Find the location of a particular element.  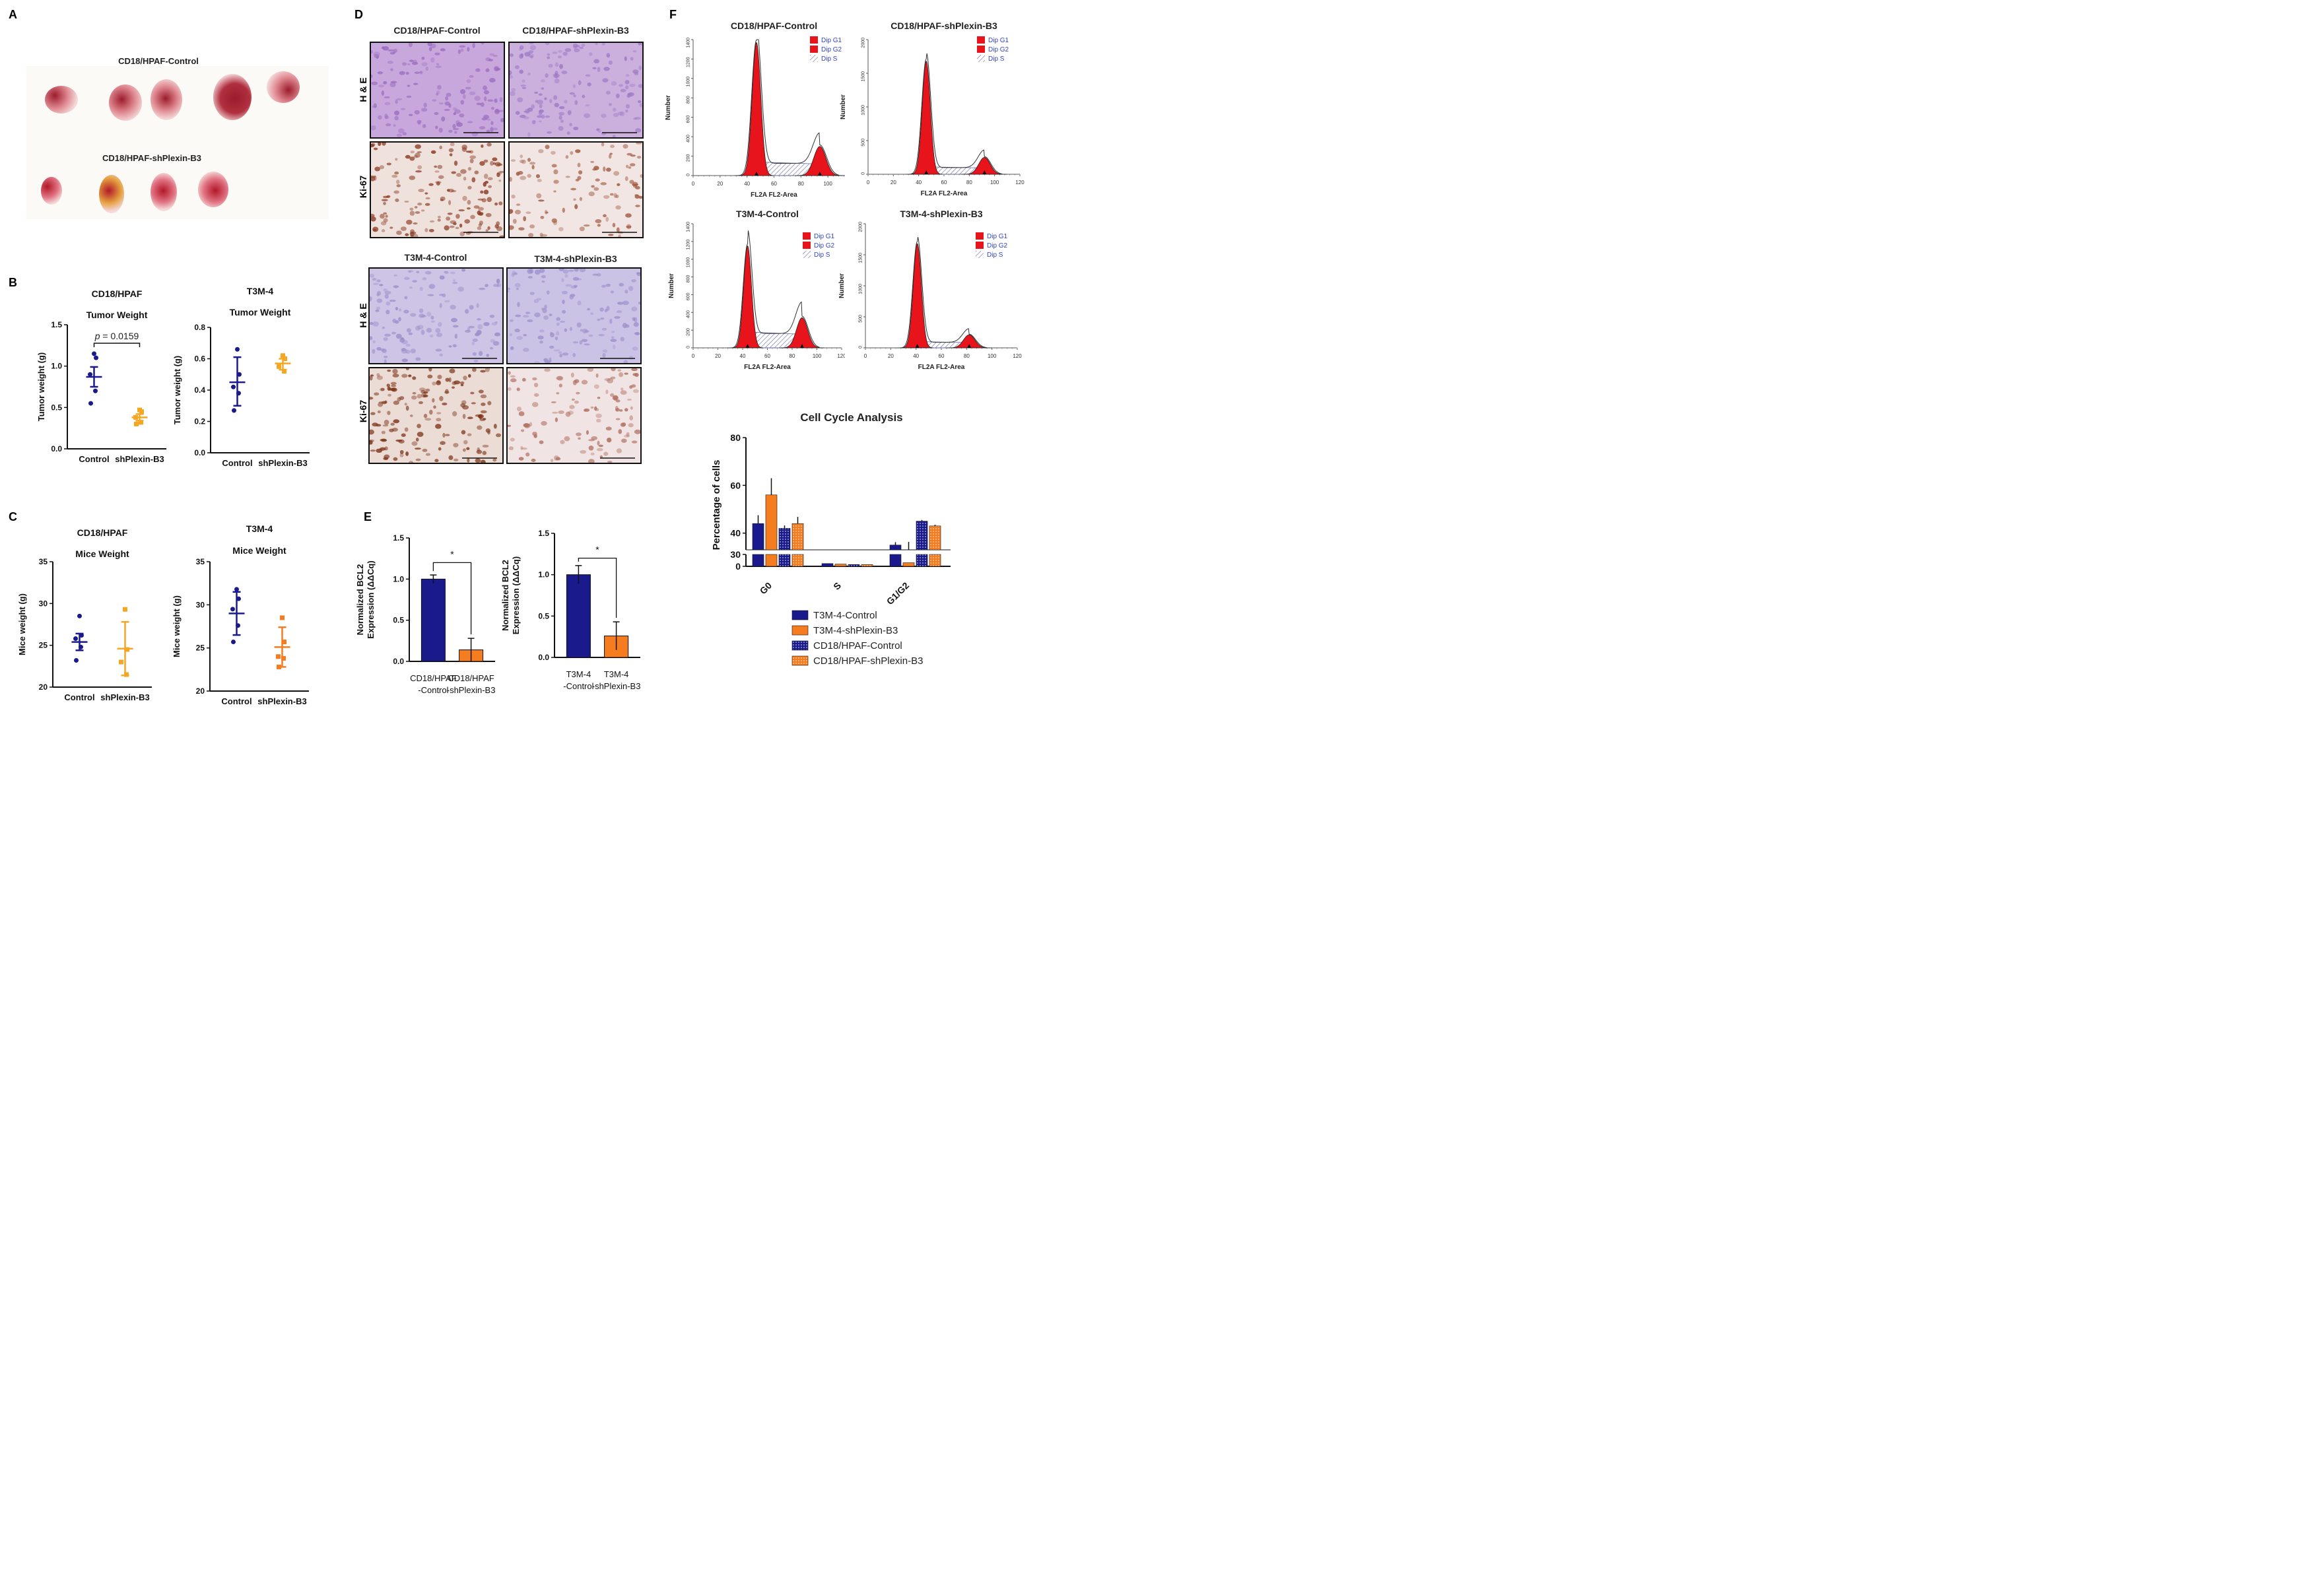

x-tick-label-line2: -shPlexin-B3 is located at coordinates (471, 690).